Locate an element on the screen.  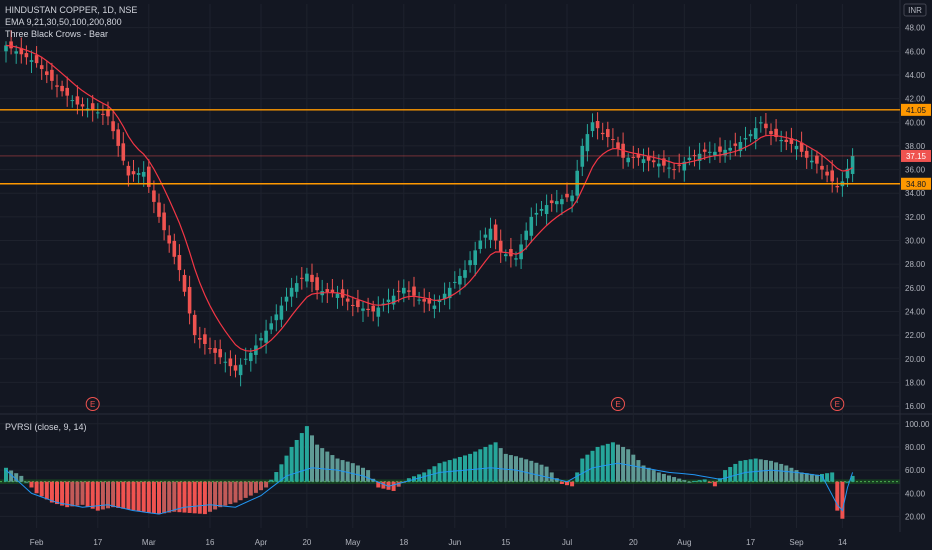
price-tick-label: 48.00 is located at coordinates (915, 28).